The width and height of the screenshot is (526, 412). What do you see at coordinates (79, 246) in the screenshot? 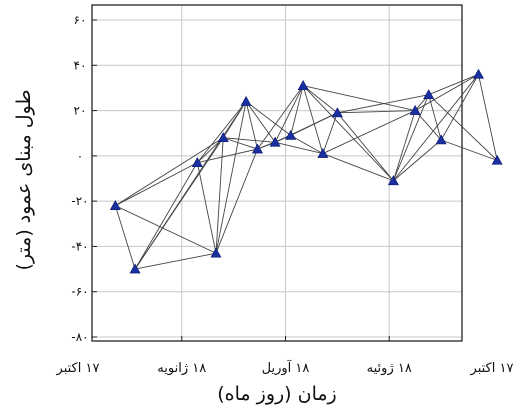
I see `y-tick-label: -۴۰` at bounding box center [79, 246].